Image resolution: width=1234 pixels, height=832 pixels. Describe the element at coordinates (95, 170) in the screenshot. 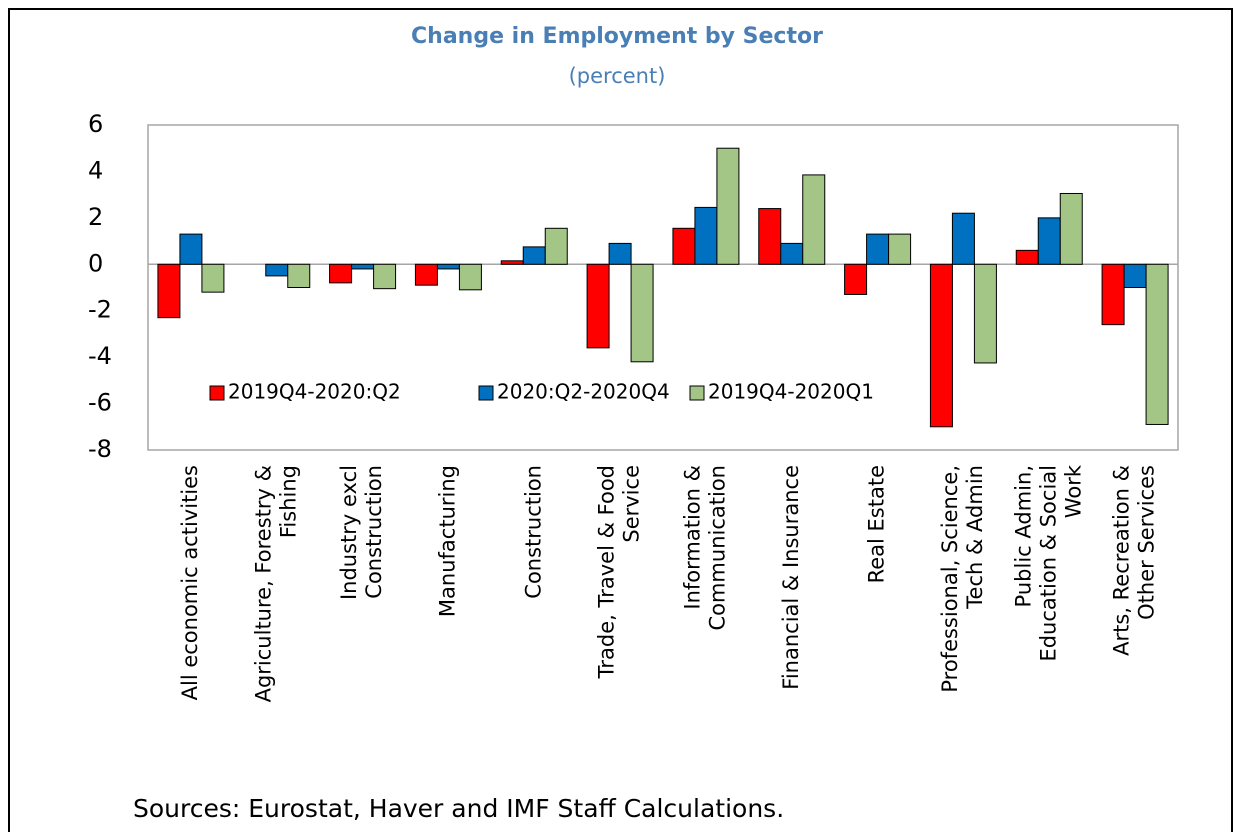

I see `y-tick-label: 4` at that location.